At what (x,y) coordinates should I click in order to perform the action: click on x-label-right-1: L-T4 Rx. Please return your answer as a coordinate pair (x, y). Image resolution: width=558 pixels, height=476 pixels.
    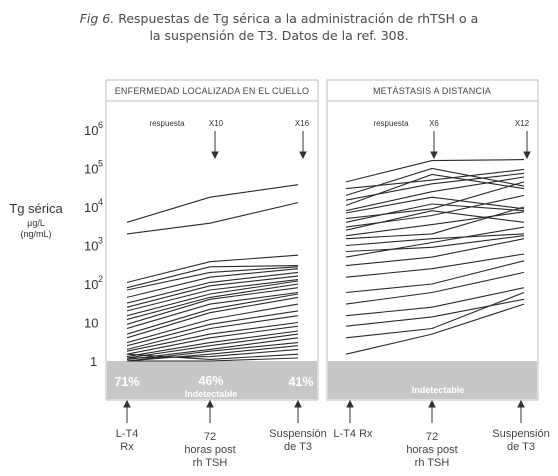
    Looking at the image, I should click on (353, 434).